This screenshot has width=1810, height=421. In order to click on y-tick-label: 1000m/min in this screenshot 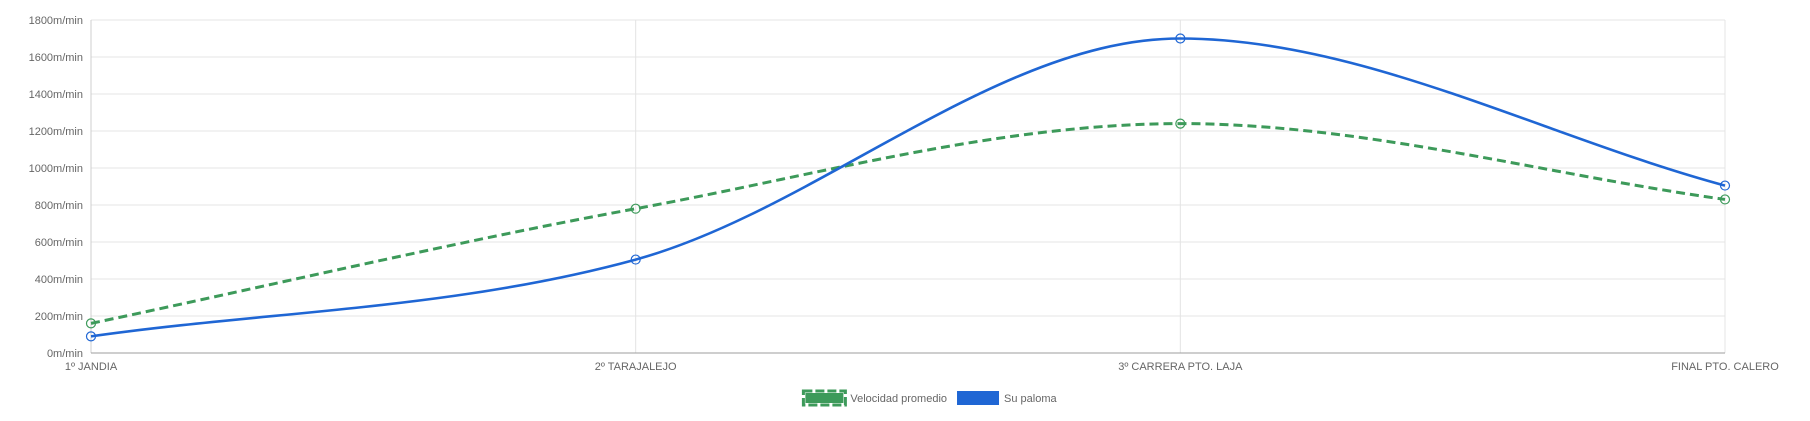, I will do `click(56, 169)`.